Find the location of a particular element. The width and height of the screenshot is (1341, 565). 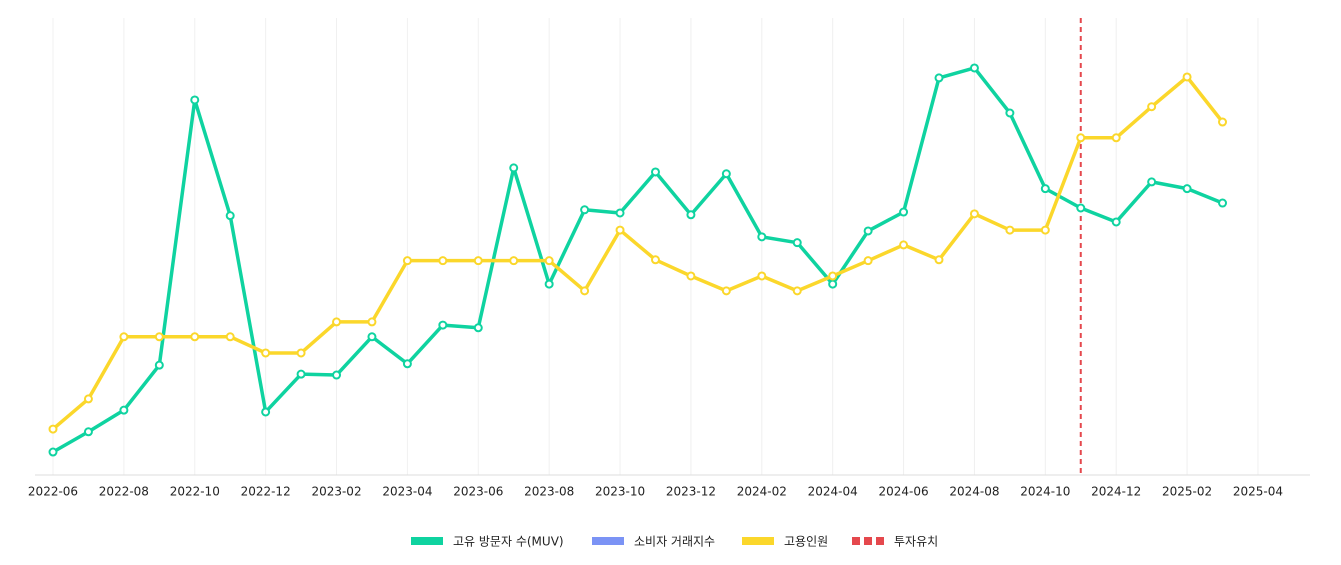

legend-label: 소비자 거래지수 is located at coordinates (674, 542).